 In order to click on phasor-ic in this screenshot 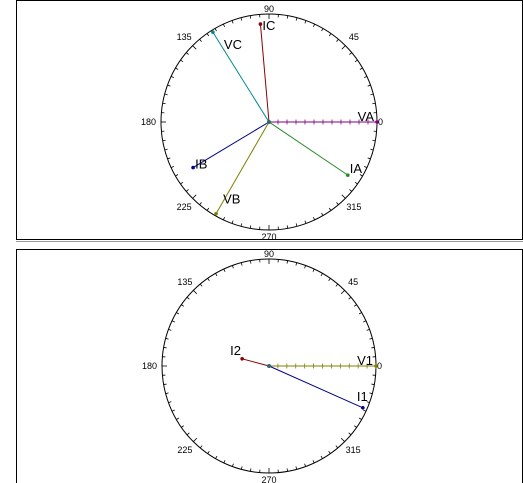, I will do `click(264, 73)`.